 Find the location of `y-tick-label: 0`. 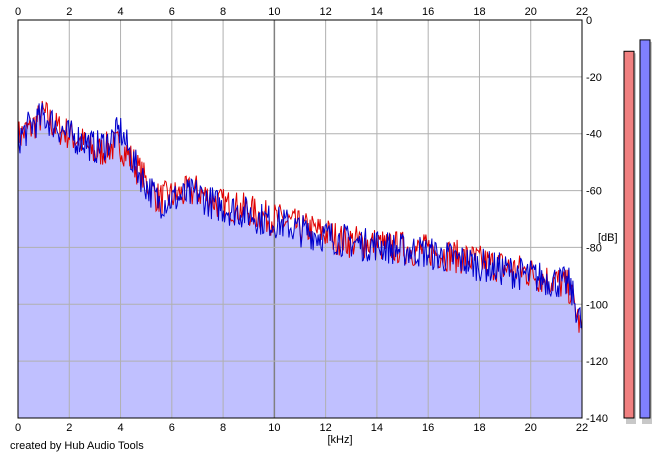

y-tick-label: 0 is located at coordinates (589, 21).